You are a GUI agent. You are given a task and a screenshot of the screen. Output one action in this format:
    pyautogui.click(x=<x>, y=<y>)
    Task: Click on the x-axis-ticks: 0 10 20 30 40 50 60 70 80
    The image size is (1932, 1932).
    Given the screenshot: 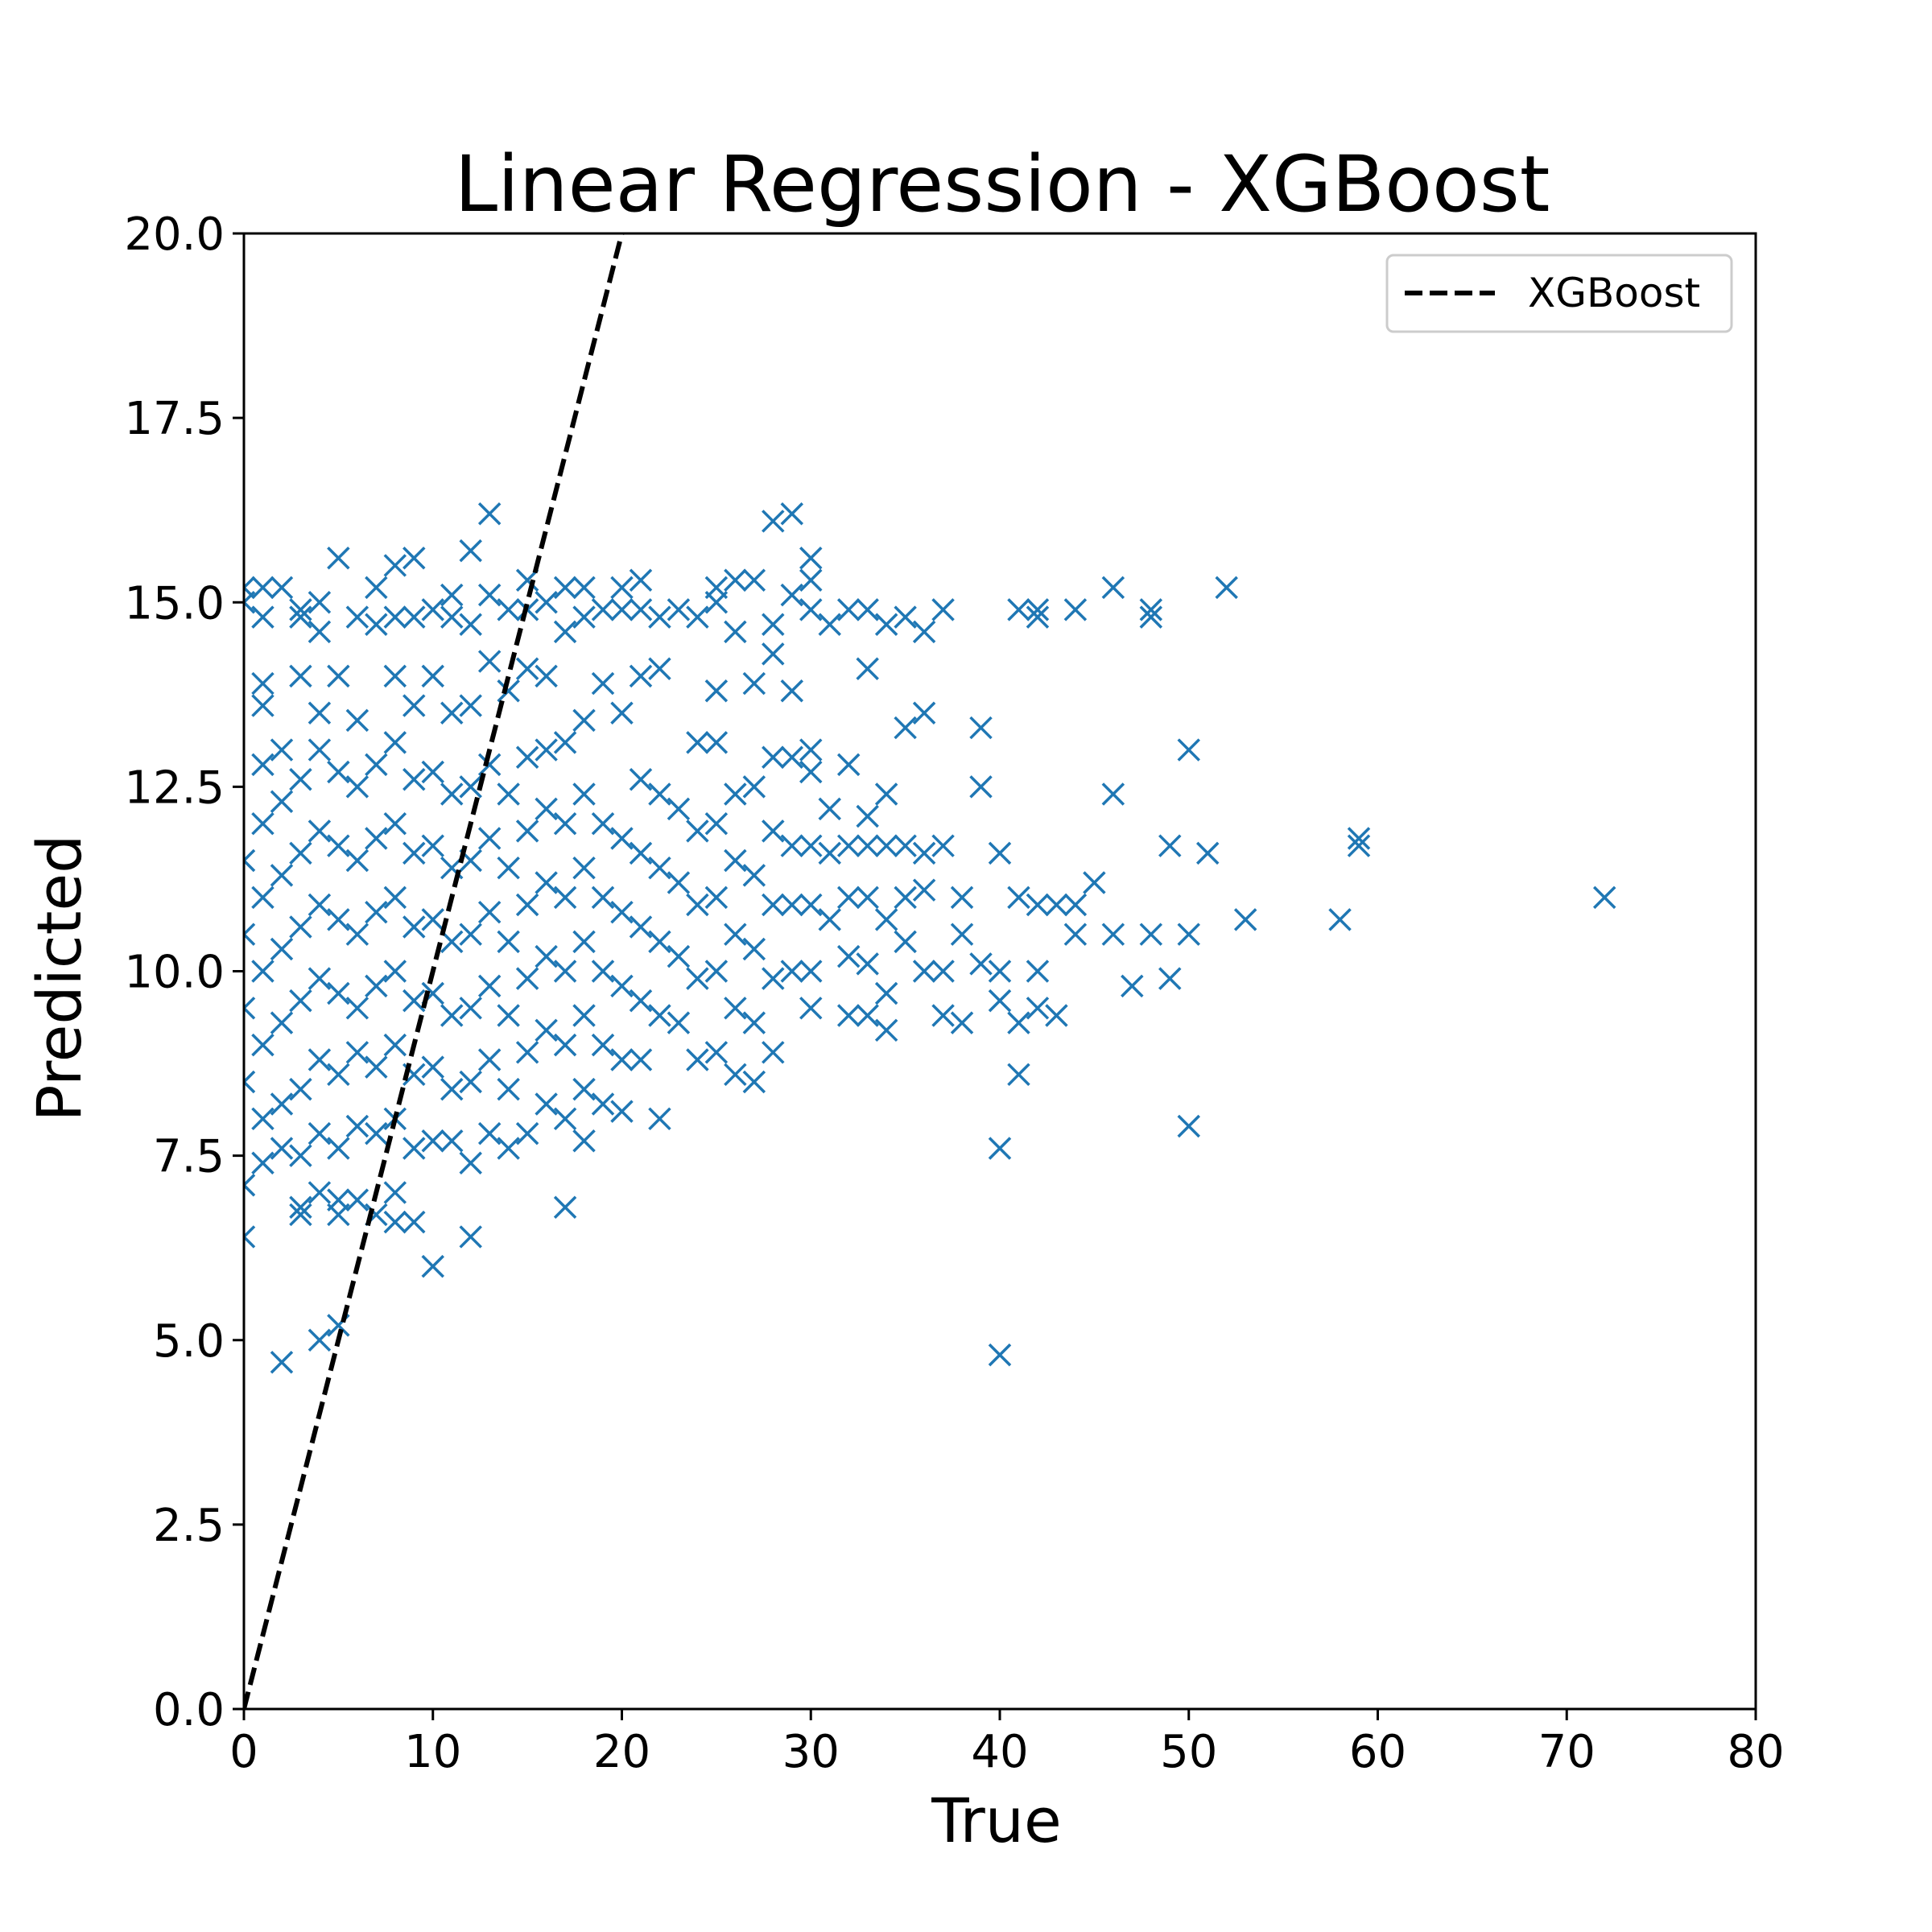 What is the action you would take?
    pyautogui.click(x=1007, y=1743)
    